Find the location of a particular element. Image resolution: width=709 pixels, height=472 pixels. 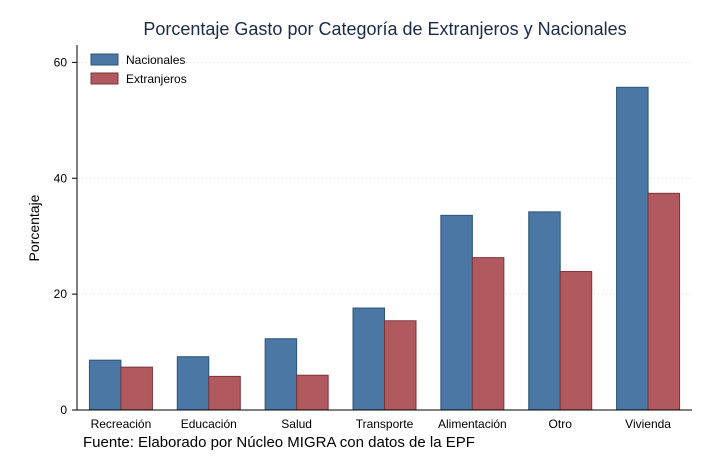

x-tick-label: Recreación is located at coordinates (121, 424).